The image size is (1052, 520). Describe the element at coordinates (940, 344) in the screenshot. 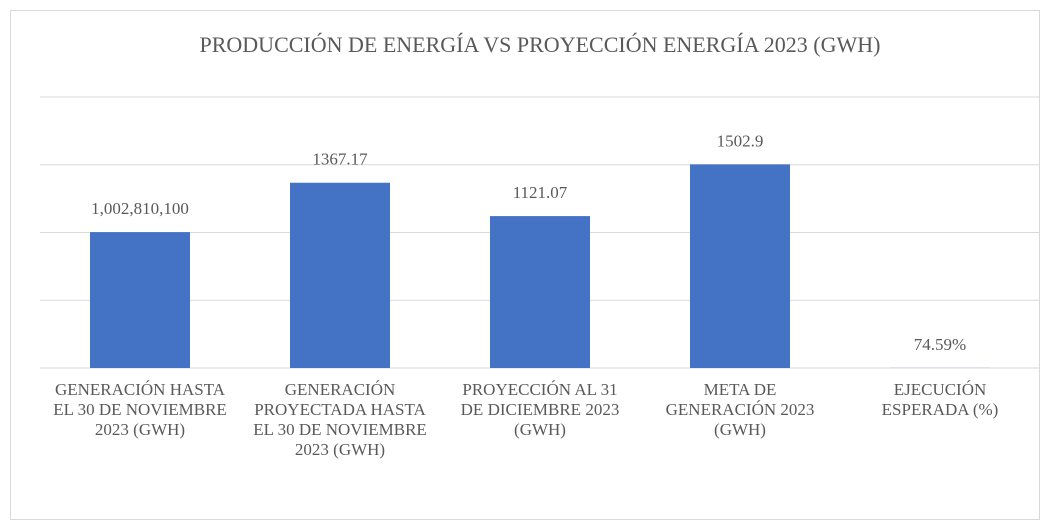

I see `data-label: 74.59%` at that location.